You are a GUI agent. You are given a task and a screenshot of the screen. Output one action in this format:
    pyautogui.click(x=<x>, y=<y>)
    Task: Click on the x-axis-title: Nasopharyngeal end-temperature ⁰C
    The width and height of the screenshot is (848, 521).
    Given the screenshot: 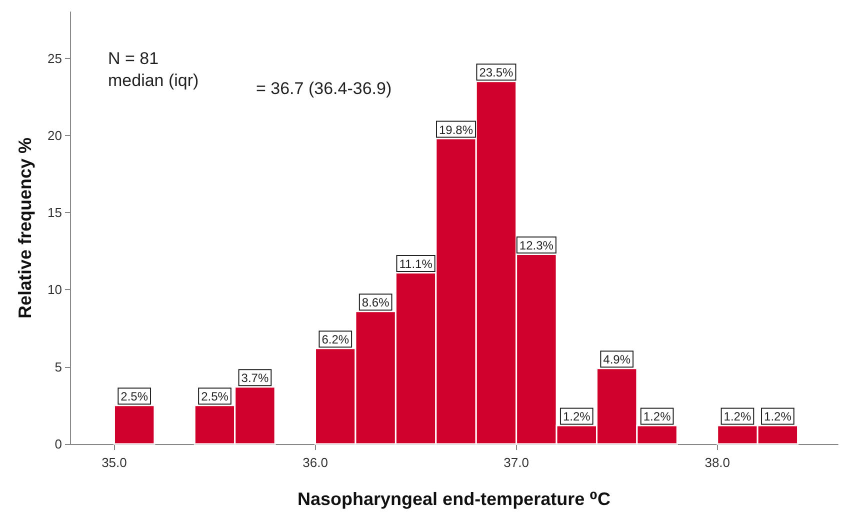 What is the action you would take?
    pyautogui.click(x=454, y=499)
    